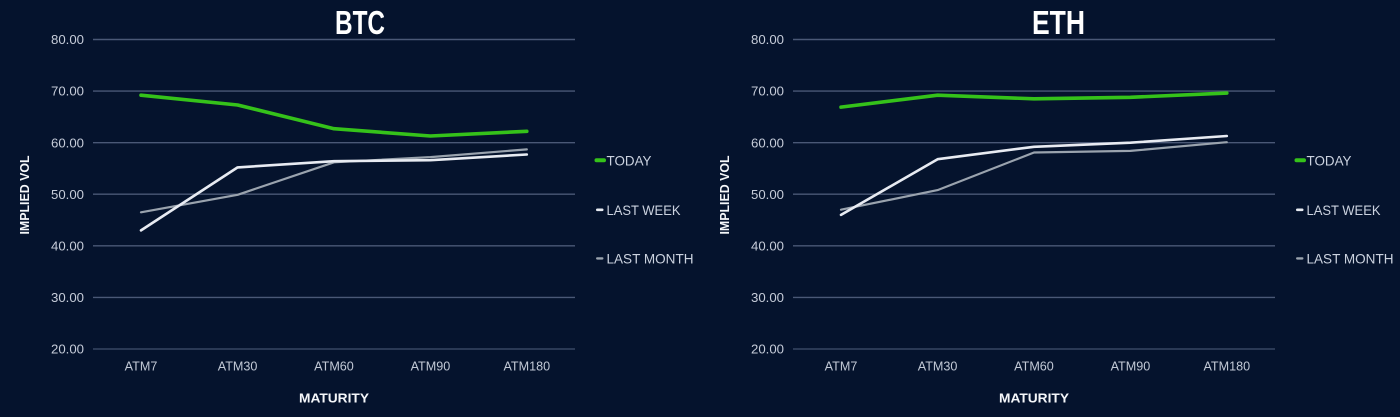 The image size is (1400, 417). Describe the element at coordinates (1058, 22) in the screenshot. I see `svg-text: ETH` at that location.